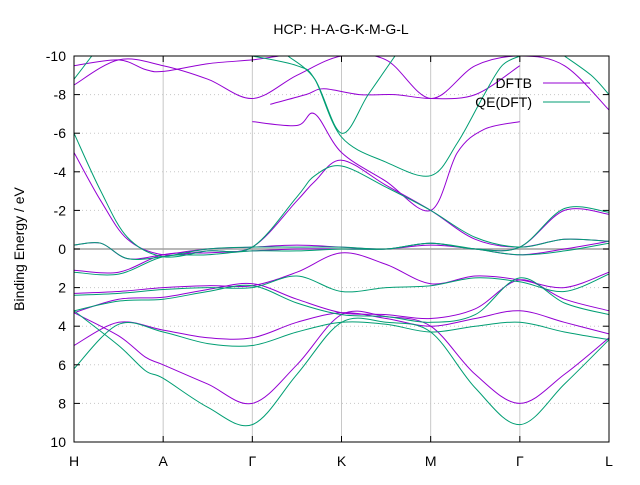  What do you see at coordinates (60, 210) in the screenshot?
I see `y-tick-label: -2` at bounding box center [60, 210].